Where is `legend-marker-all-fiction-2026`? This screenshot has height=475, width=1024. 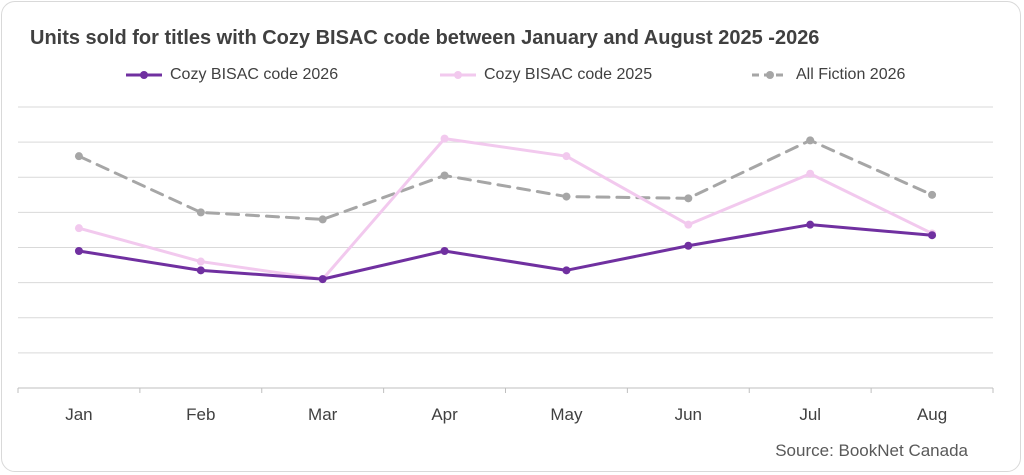 legend-marker-all-fiction-2026 is located at coordinates (770, 75).